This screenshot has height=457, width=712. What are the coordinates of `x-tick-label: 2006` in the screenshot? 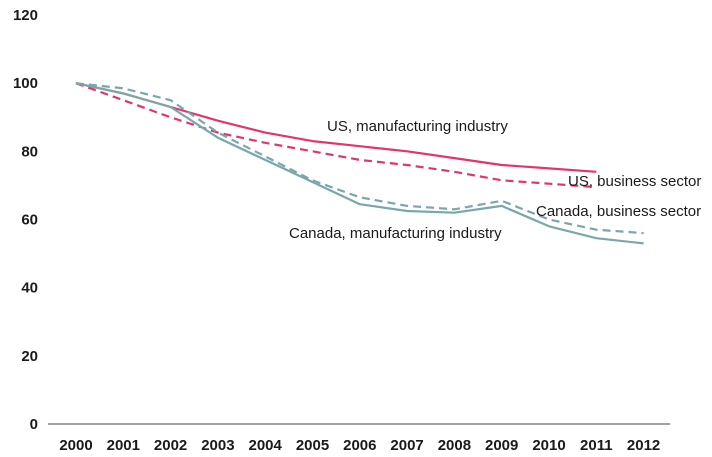 It's located at (359, 445).